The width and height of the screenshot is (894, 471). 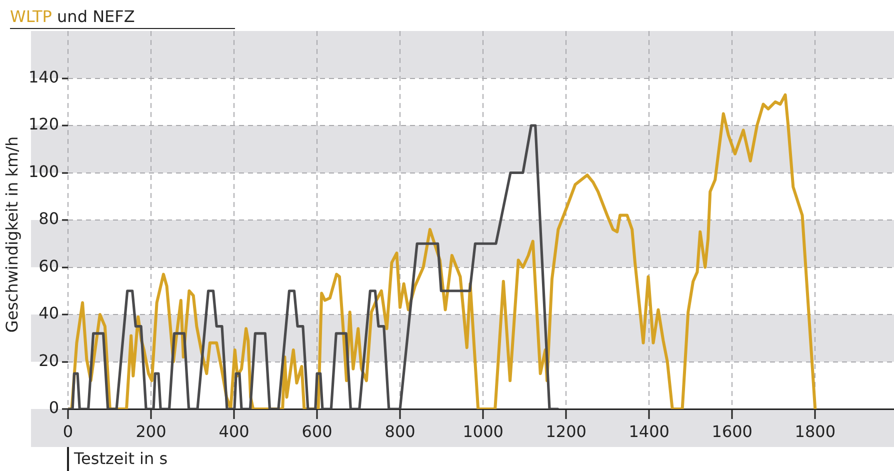 What do you see at coordinates (121, 458) in the screenshot?
I see `x-axis-title: Testzeit in s` at bounding box center [121, 458].